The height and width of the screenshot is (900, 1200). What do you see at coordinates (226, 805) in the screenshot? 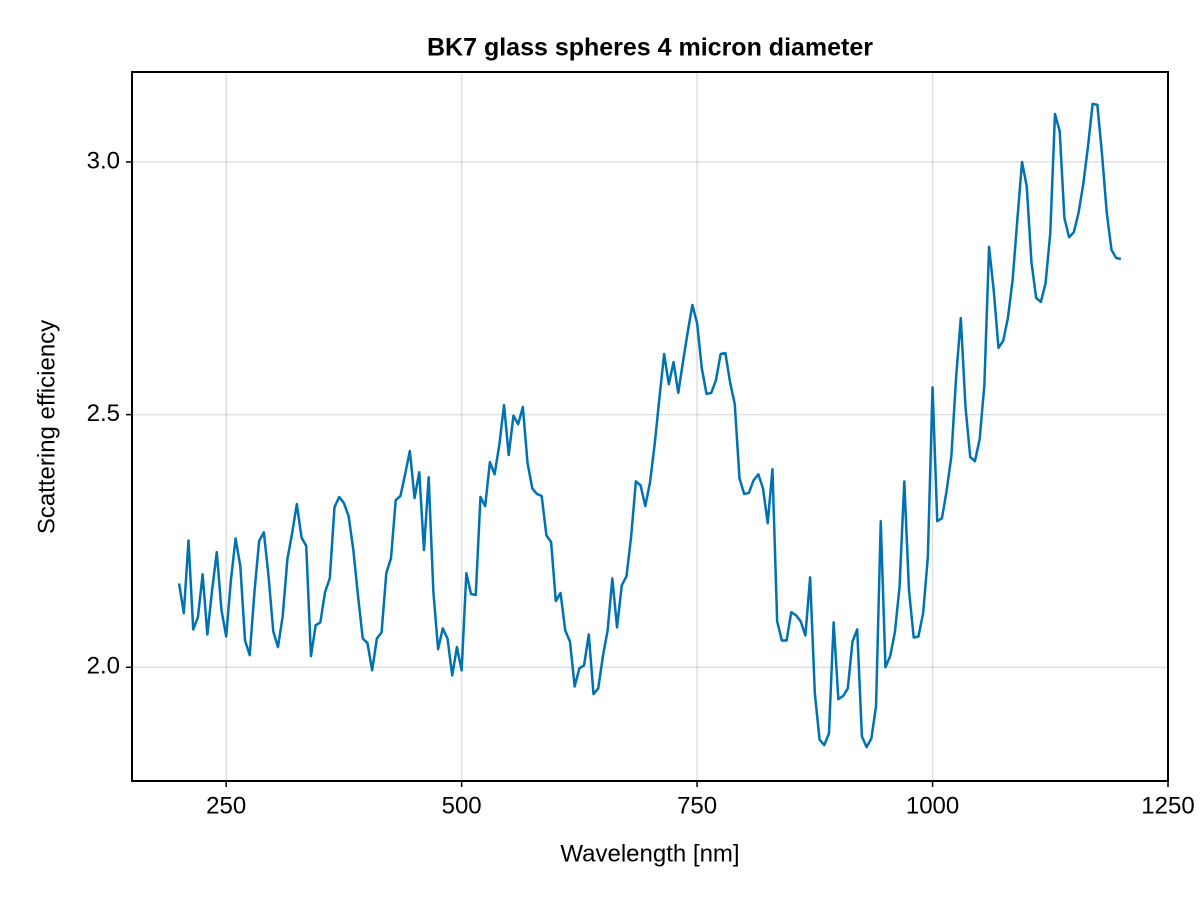
I see `x-tick-label: 250` at bounding box center [226, 805].